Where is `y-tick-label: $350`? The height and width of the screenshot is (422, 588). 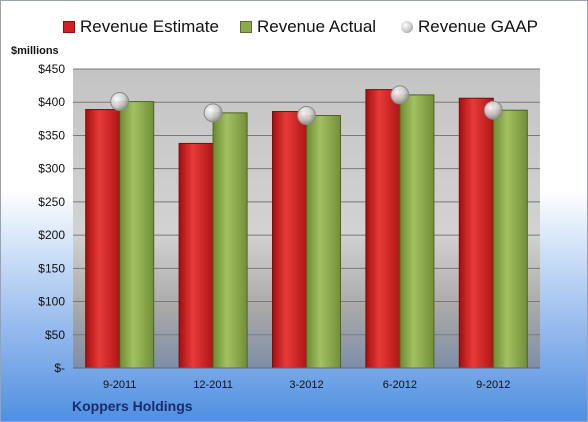
y-tick-label: $350 is located at coordinates (51, 135).